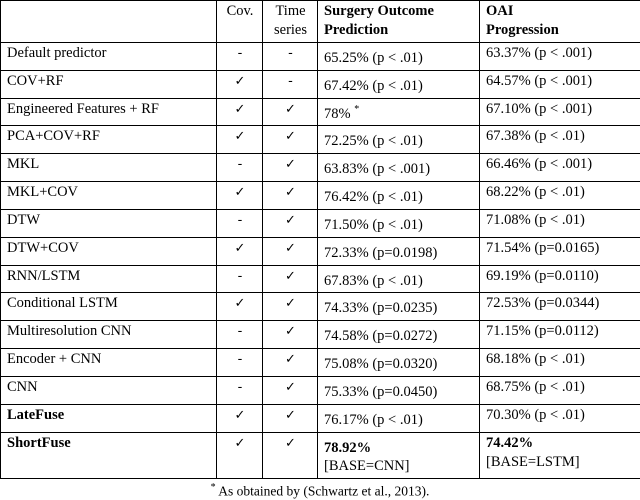 The width and height of the screenshot is (640, 500). What do you see at coordinates (539, 81) in the screenshot?
I see `oai-value: 64.57% (p < .001)` at bounding box center [539, 81].